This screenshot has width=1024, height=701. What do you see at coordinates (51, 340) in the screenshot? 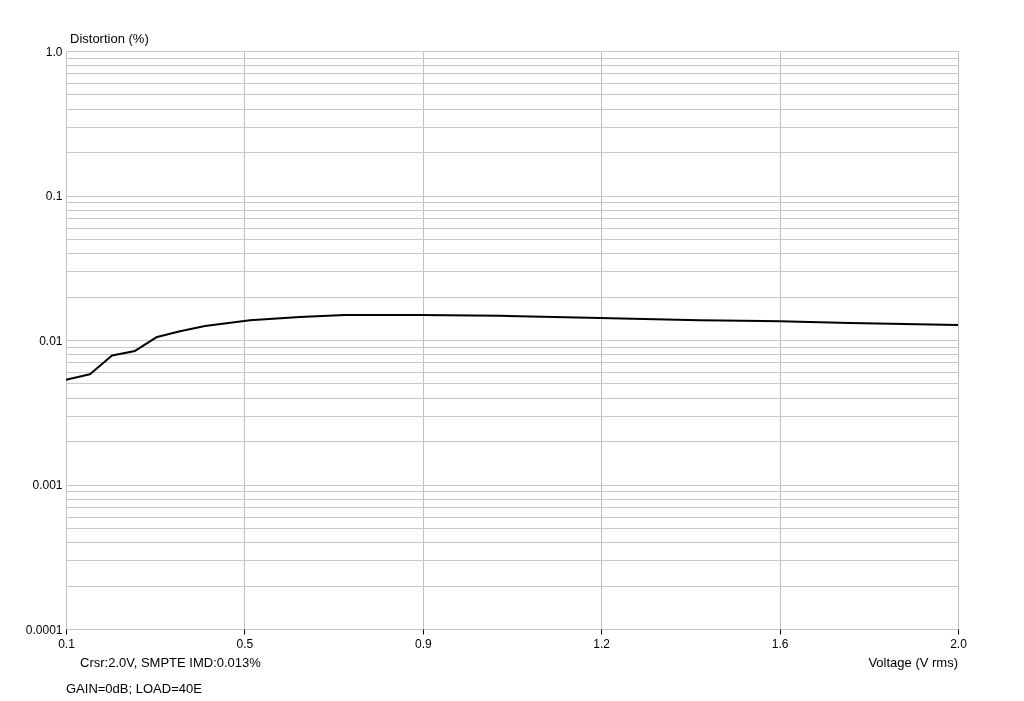
I see `y-tick-label: 0.01` at bounding box center [51, 340].